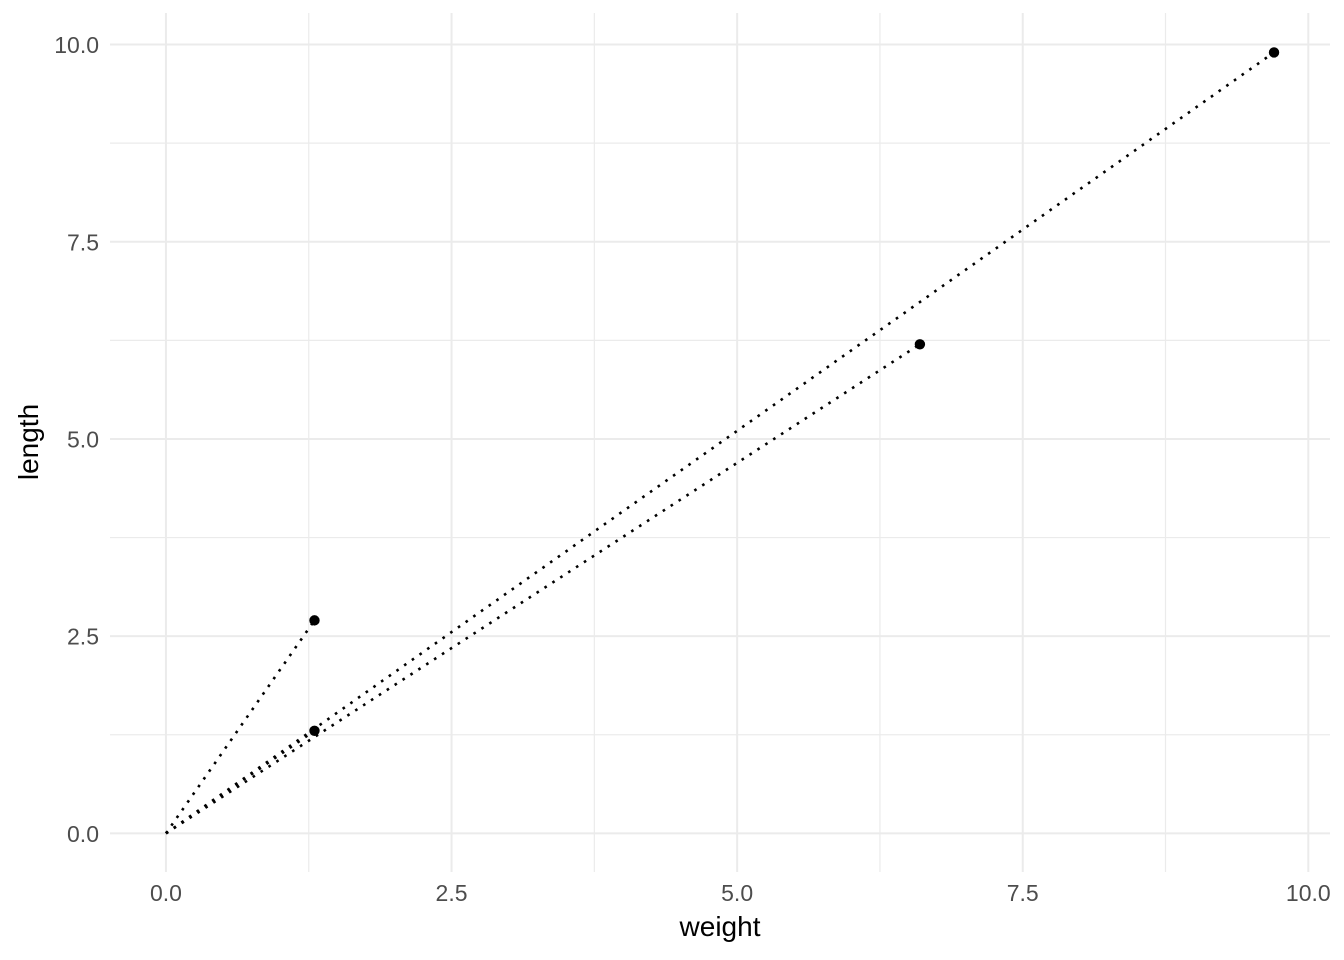 Image resolution: width=1344 pixels, height=960 pixels. I want to click on y-axis-title: length, so click(28, 442).